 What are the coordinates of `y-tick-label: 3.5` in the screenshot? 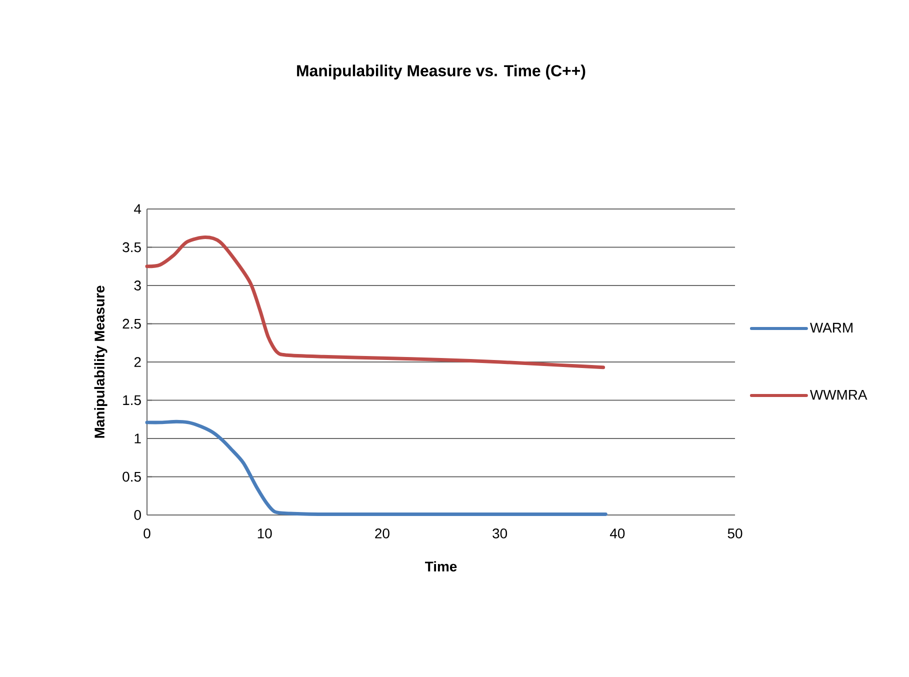 It's located at (131, 247).